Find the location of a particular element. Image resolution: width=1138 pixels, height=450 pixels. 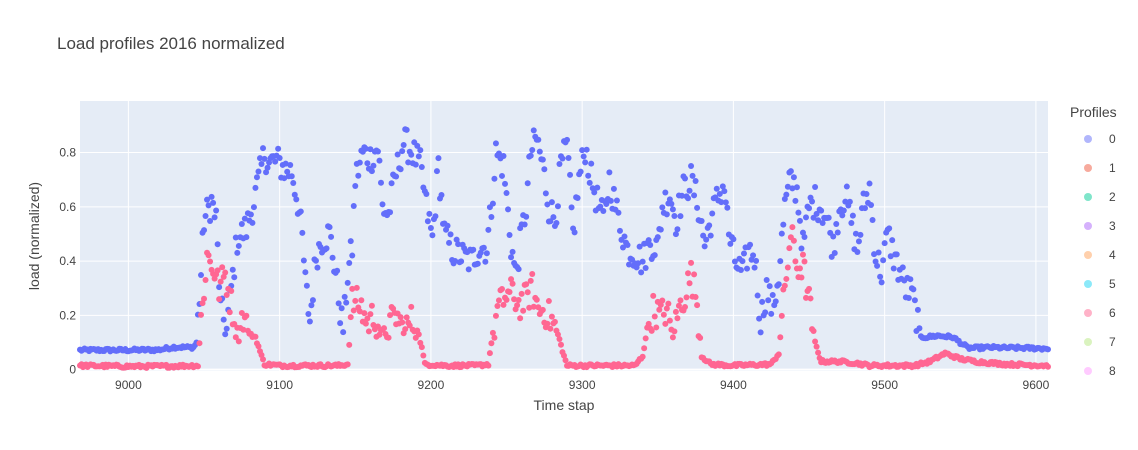

legend-label: 4 is located at coordinates (1112, 254).